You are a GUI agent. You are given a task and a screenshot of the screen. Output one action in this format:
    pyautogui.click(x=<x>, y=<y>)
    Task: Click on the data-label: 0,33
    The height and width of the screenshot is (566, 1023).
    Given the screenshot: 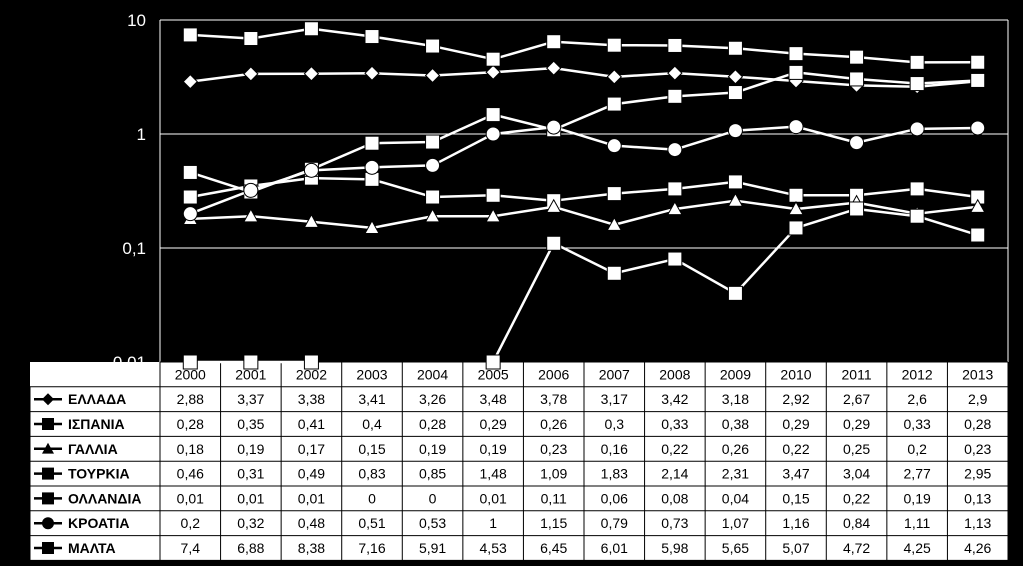 What is the action you would take?
    pyautogui.click(x=917, y=424)
    